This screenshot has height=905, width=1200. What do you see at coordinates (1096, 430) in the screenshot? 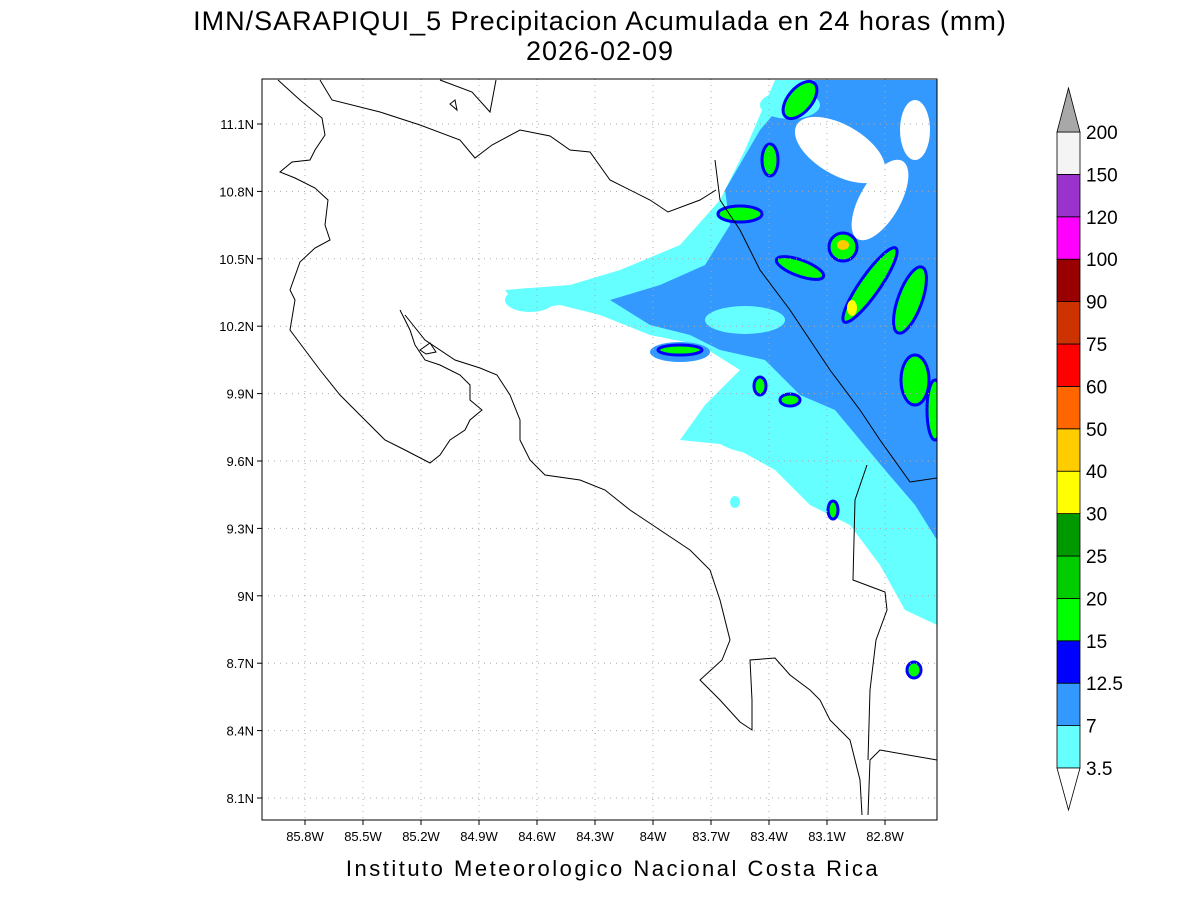
I see `legend-label: 50` at bounding box center [1096, 430].